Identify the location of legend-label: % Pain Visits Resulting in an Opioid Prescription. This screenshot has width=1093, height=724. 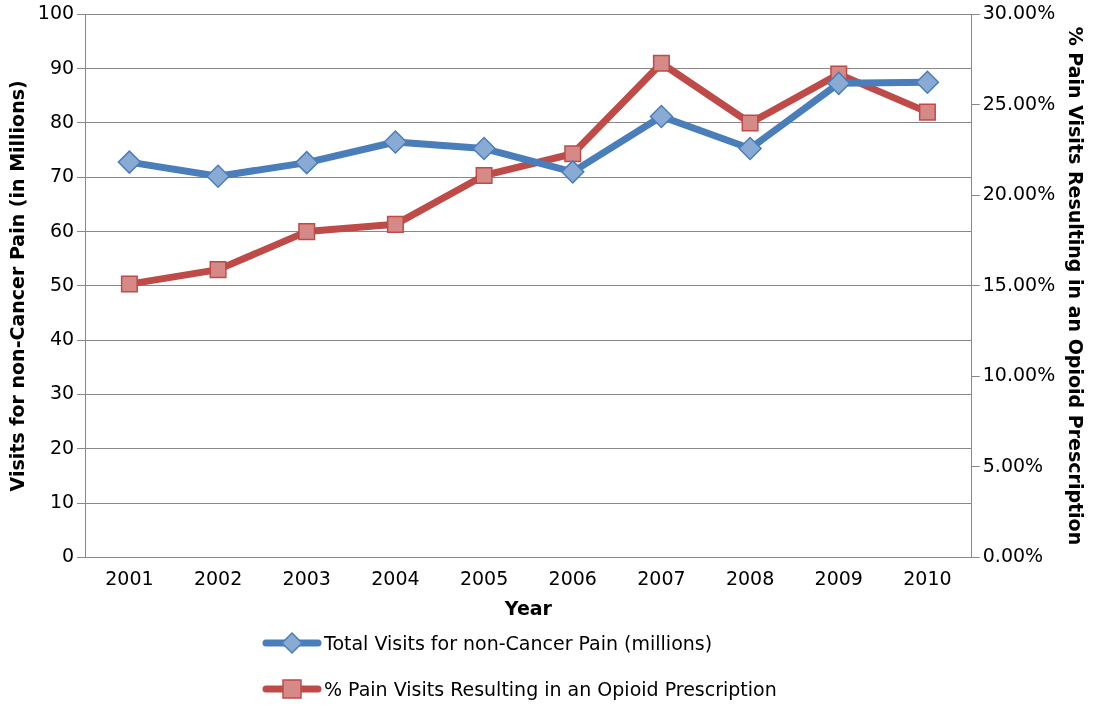
(550, 689).